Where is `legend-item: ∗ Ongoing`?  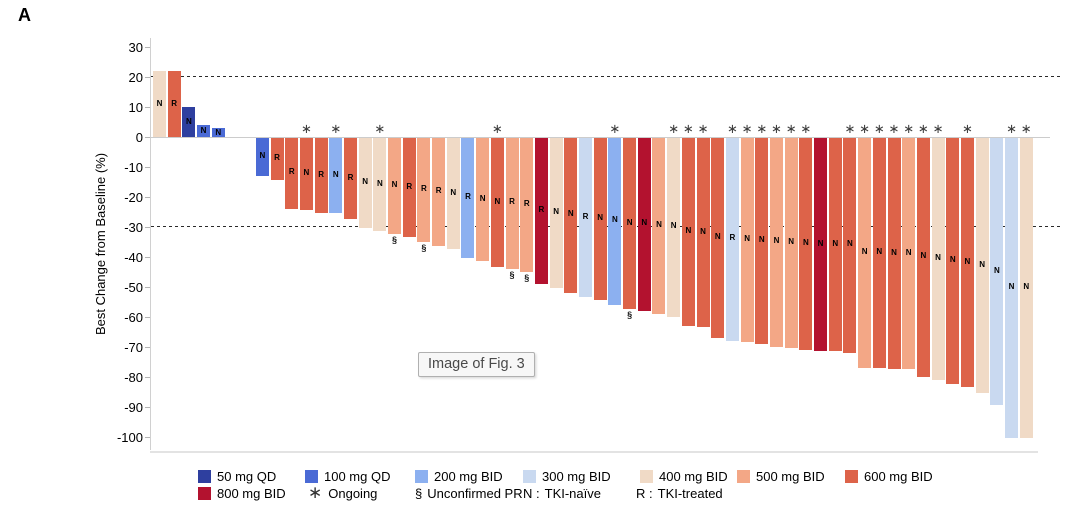
legend-item: ∗ Ongoing is located at coordinates (343, 492).